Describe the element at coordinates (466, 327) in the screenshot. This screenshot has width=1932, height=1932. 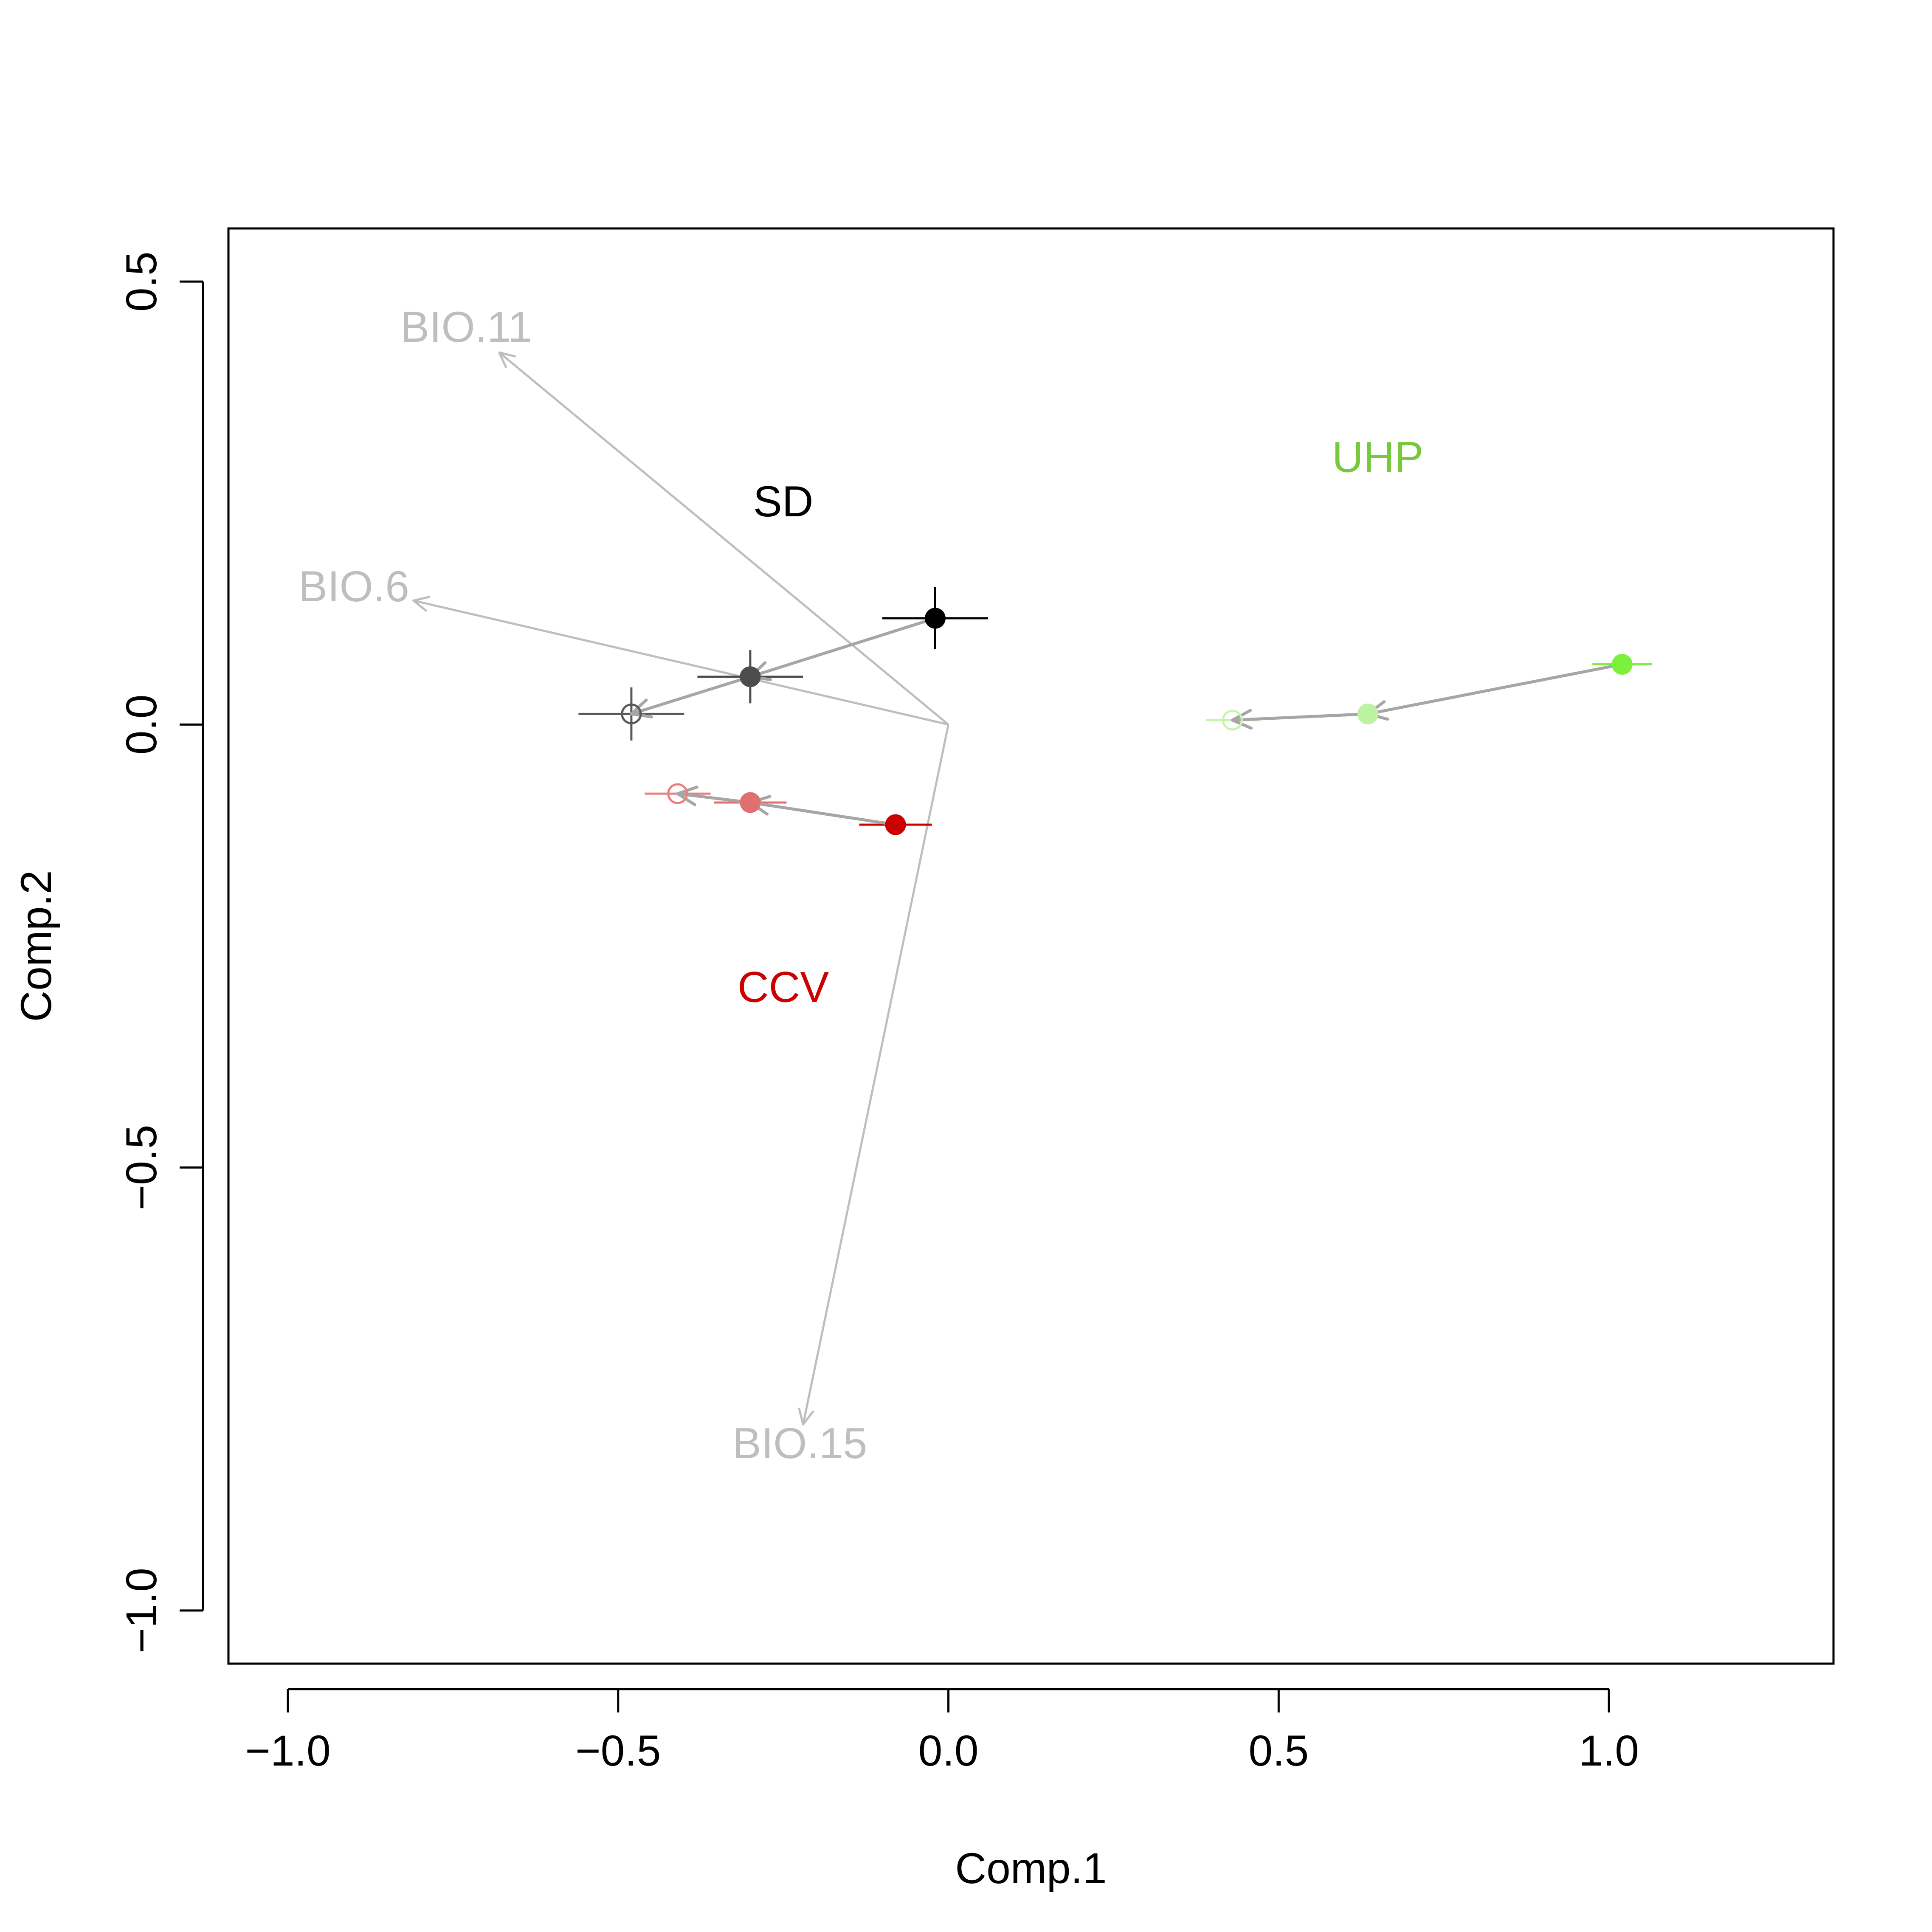
I see `vector-label: BIO.11` at that location.